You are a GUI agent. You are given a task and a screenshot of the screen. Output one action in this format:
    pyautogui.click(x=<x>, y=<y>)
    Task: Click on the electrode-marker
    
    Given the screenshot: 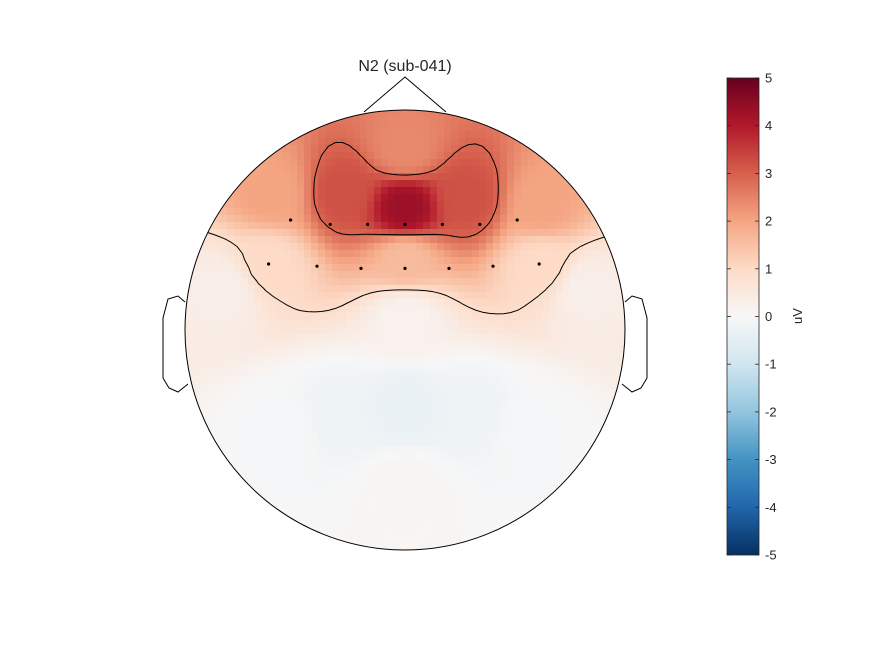 What is the action you would take?
    pyautogui.click(x=360, y=268)
    